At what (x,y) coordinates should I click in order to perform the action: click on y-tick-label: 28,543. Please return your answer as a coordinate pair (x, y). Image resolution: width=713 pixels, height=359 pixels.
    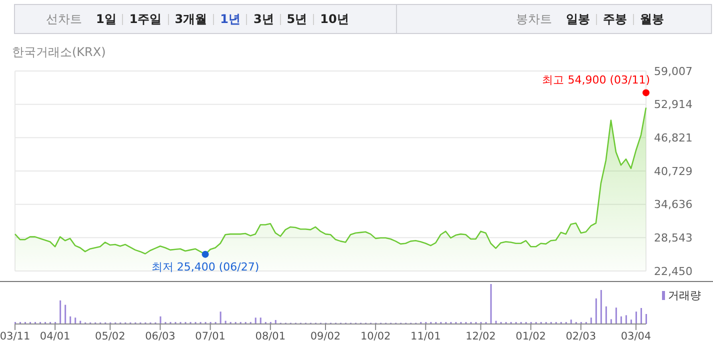
    Looking at the image, I should click on (673, 238).